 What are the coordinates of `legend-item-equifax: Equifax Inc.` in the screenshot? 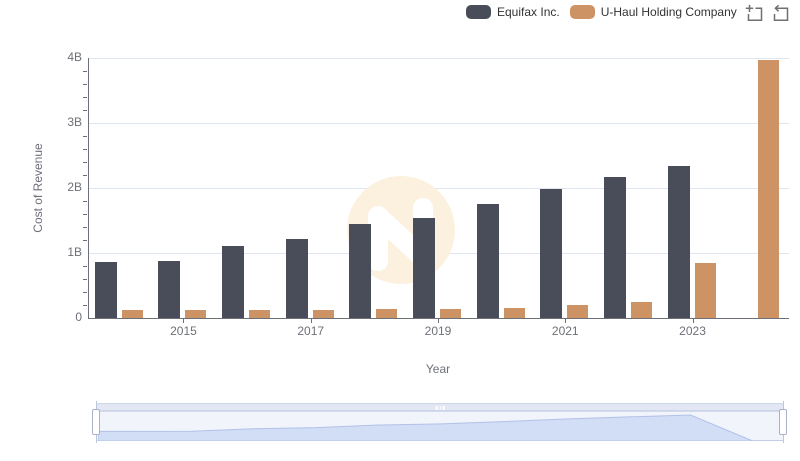 It's located at (513, 12).